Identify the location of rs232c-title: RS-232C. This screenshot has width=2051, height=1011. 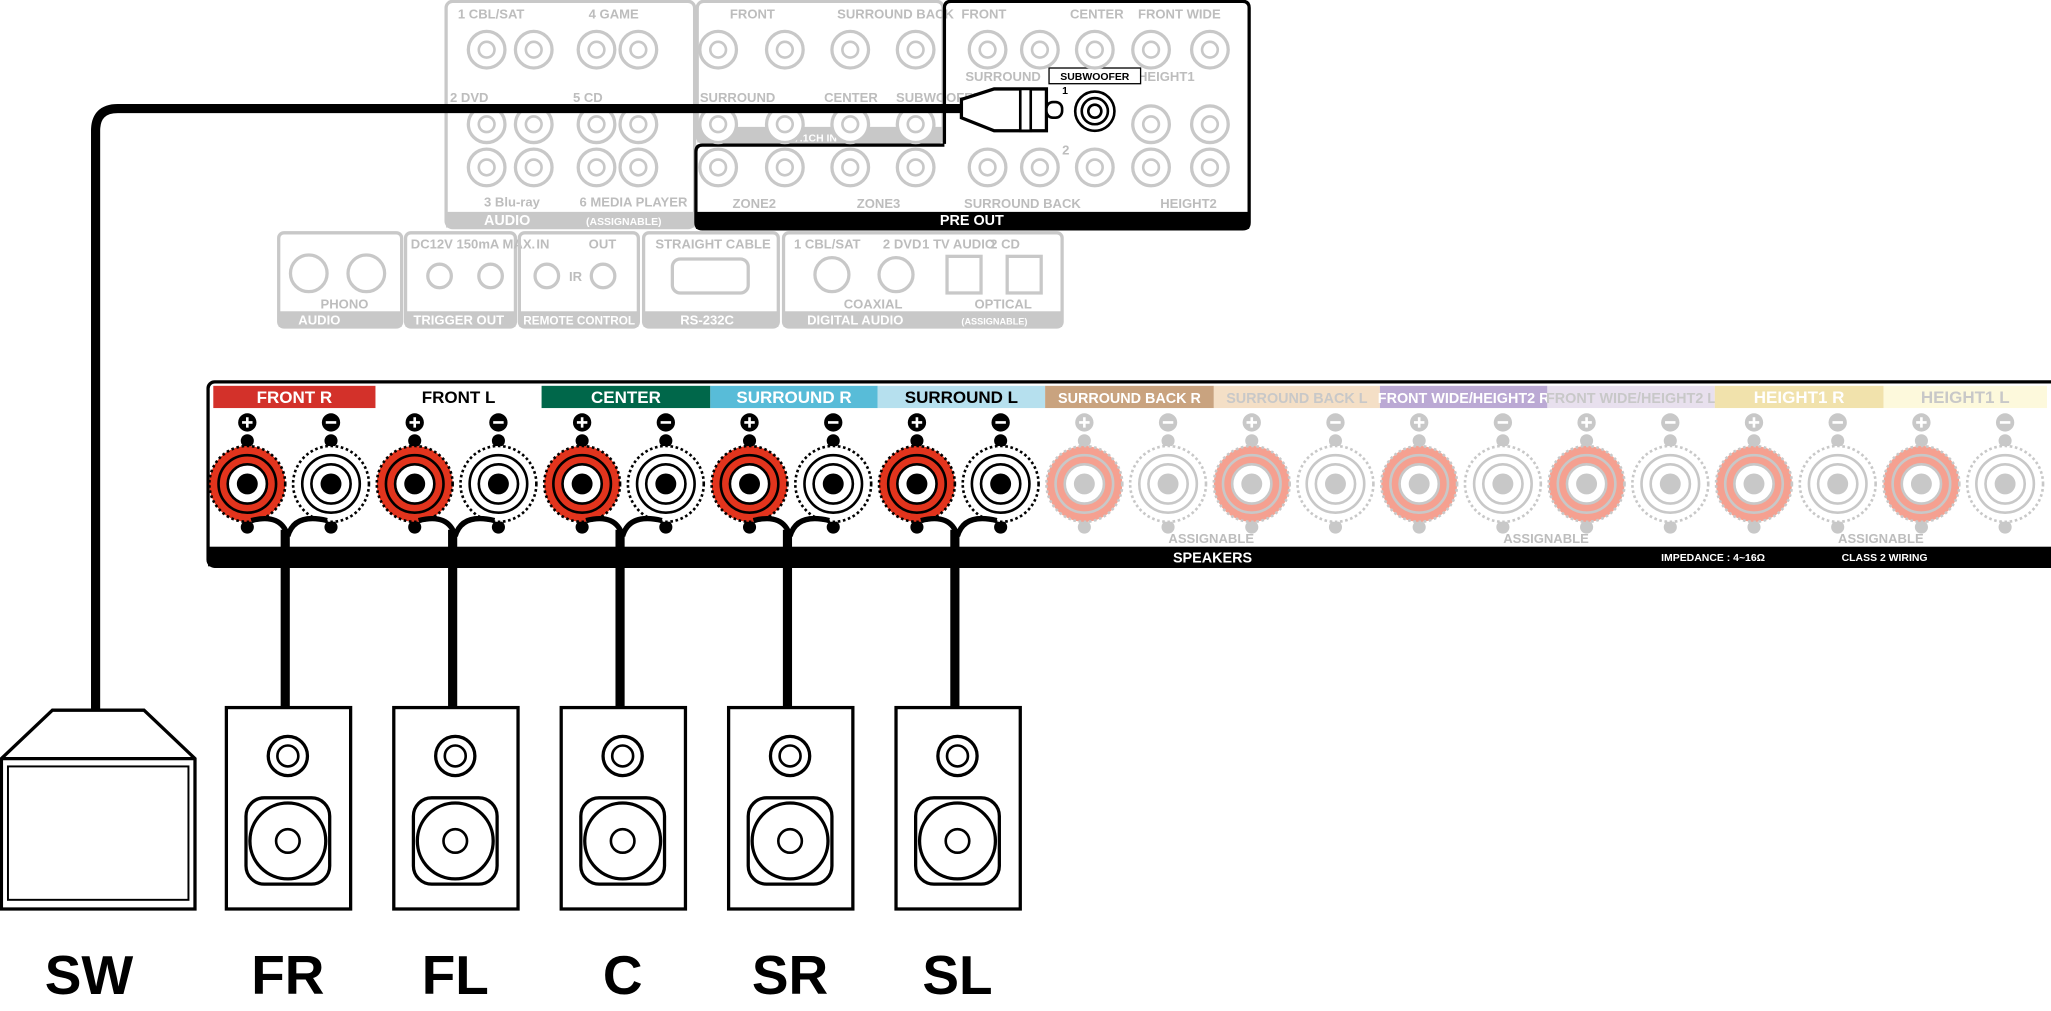
(707, 319).